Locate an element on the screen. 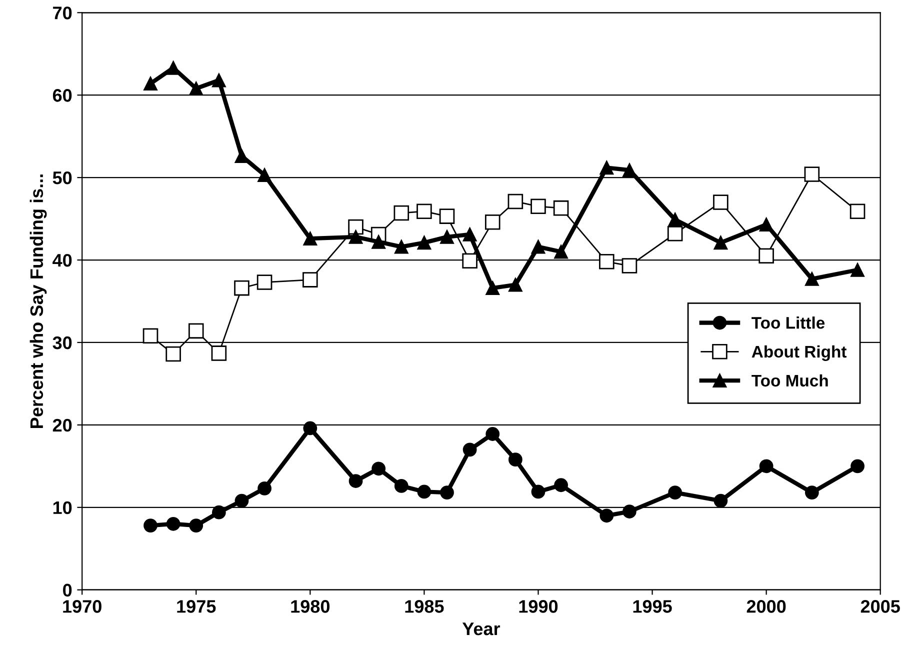 Image resolution: width=902 pixels, height=665 pixels. y-tick-label: 60 is located at coordinates (62, 95).